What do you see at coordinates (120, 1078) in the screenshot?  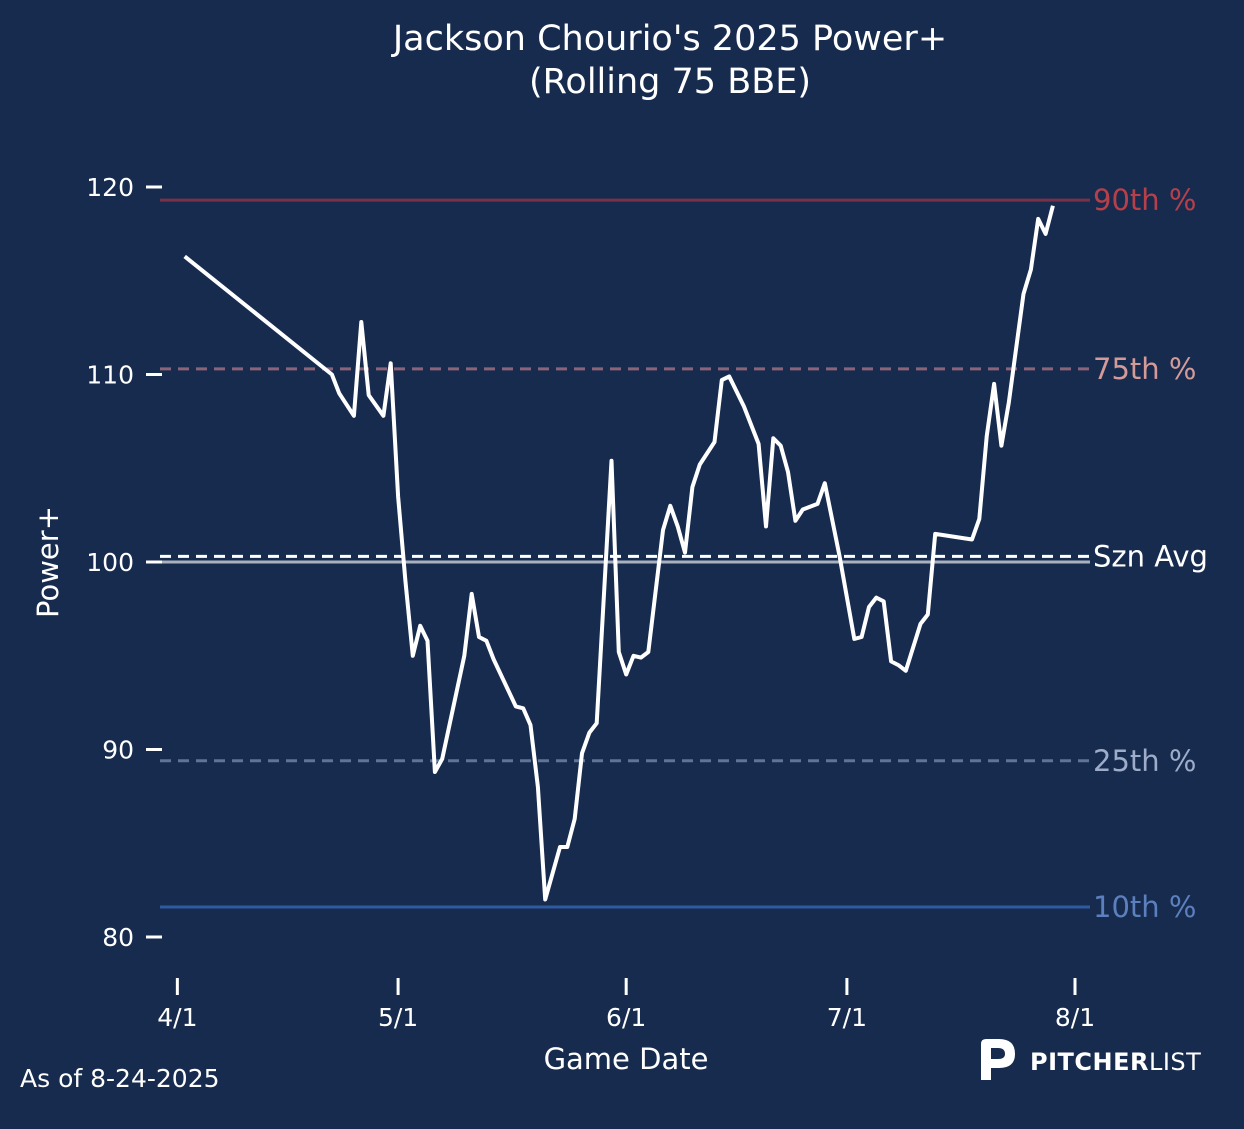 I see `as-of-date: As of 8-24-2025` at bounding box center [120, 1078].